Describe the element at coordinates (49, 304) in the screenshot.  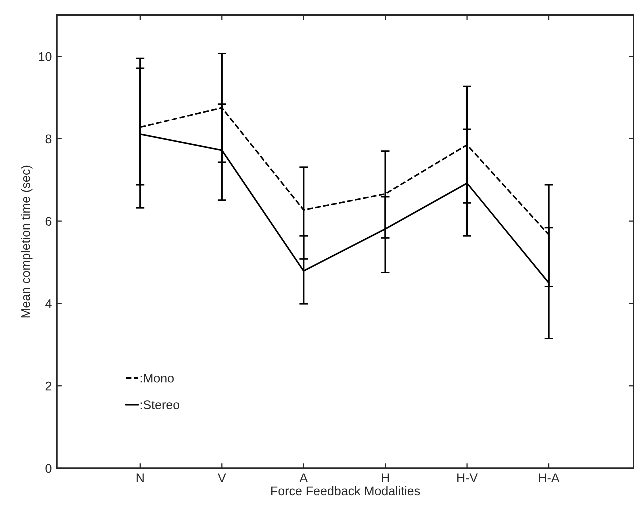
I see `y-tick-label: 4` at that location.